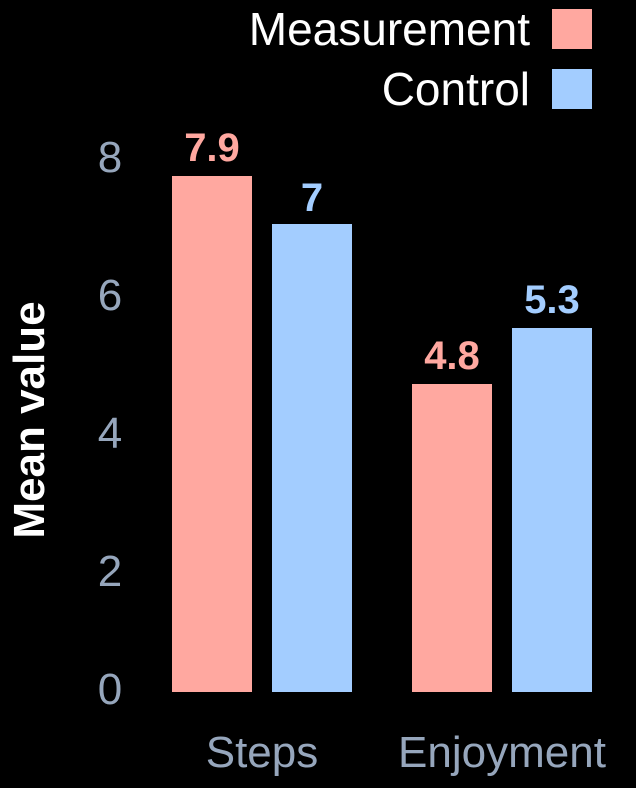 Image resolution: width=636 pixels, height=788 pixels. I want to click on legend-swatch-control, so click(572, 89).